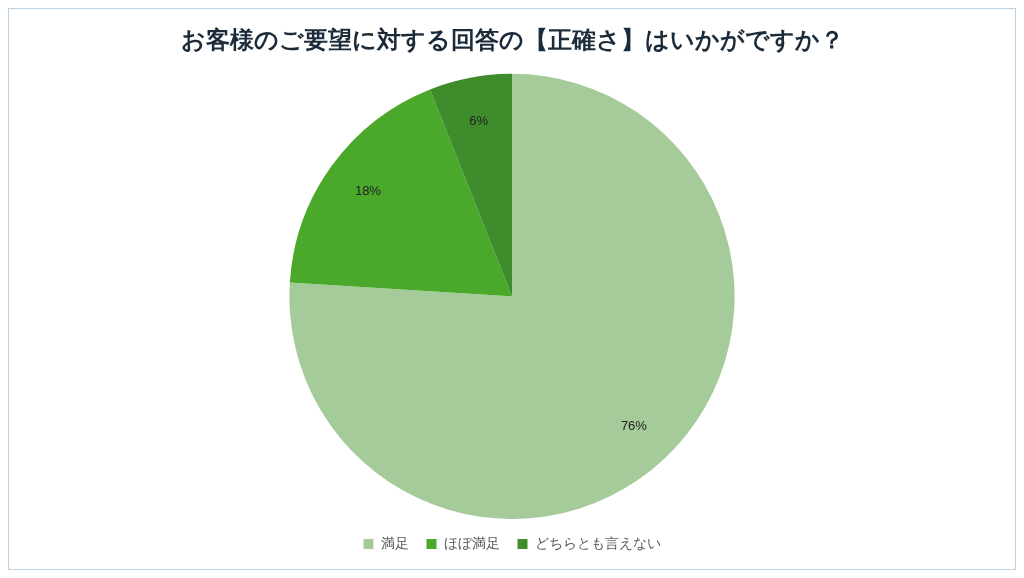 The image size is (1024, 578). What do you see at coordinates (512, 39) in the screenshot?
I see `chart-title: お客様のご要望に対する回答の【正確さ】はいかがですか？` at bounding box center [512, 39].